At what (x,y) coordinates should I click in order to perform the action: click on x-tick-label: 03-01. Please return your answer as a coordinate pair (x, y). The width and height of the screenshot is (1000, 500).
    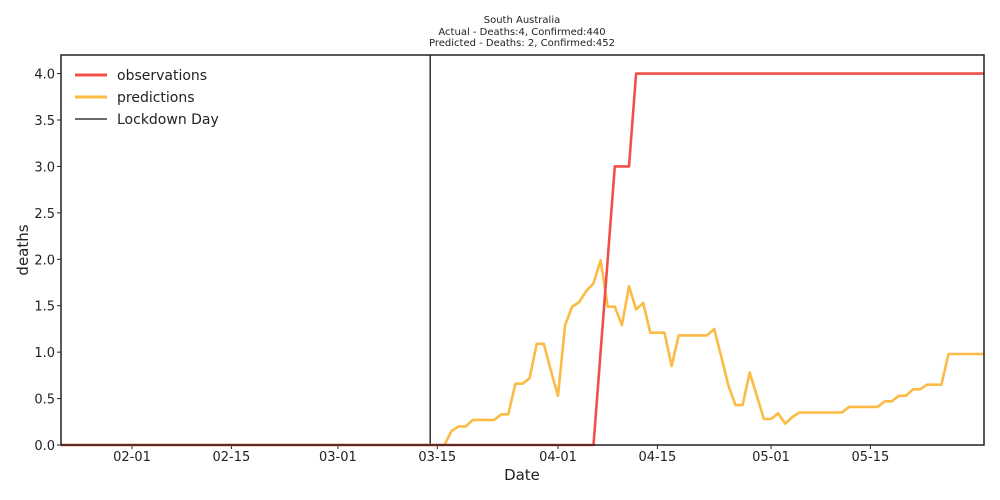
    Looking at the image, I should click on (338, 457).